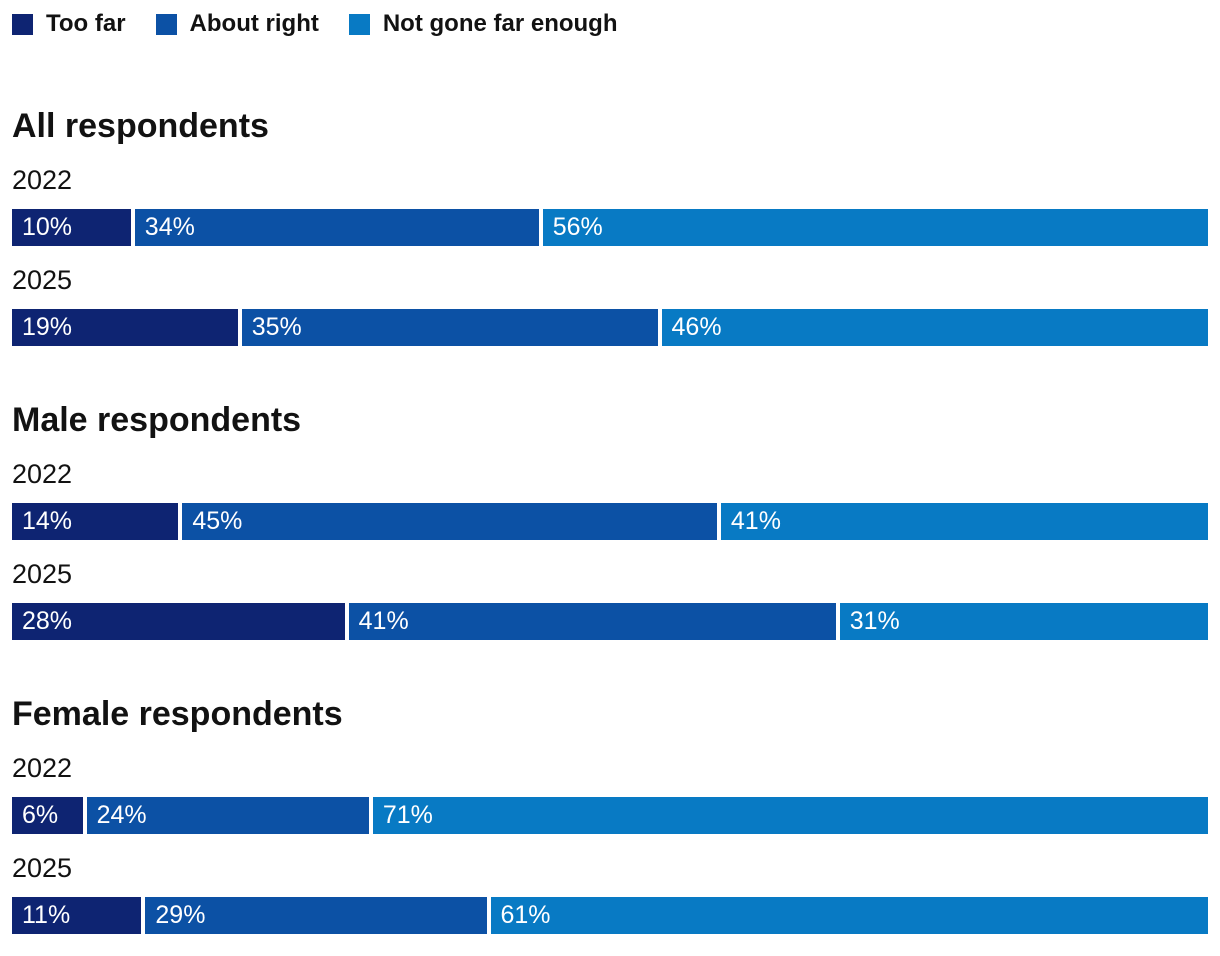  What do you see at coordinates (874, 621) in the screenshot?
I see `bar-segment-label: 31%` at bounding box center [874, 621].